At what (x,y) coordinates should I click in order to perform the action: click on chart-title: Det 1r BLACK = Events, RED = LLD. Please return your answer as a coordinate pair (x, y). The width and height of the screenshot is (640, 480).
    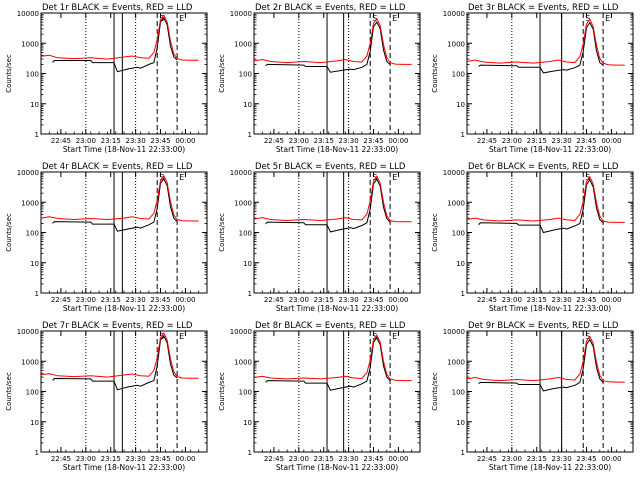
    Looking at the image, I should click on (117, 8).